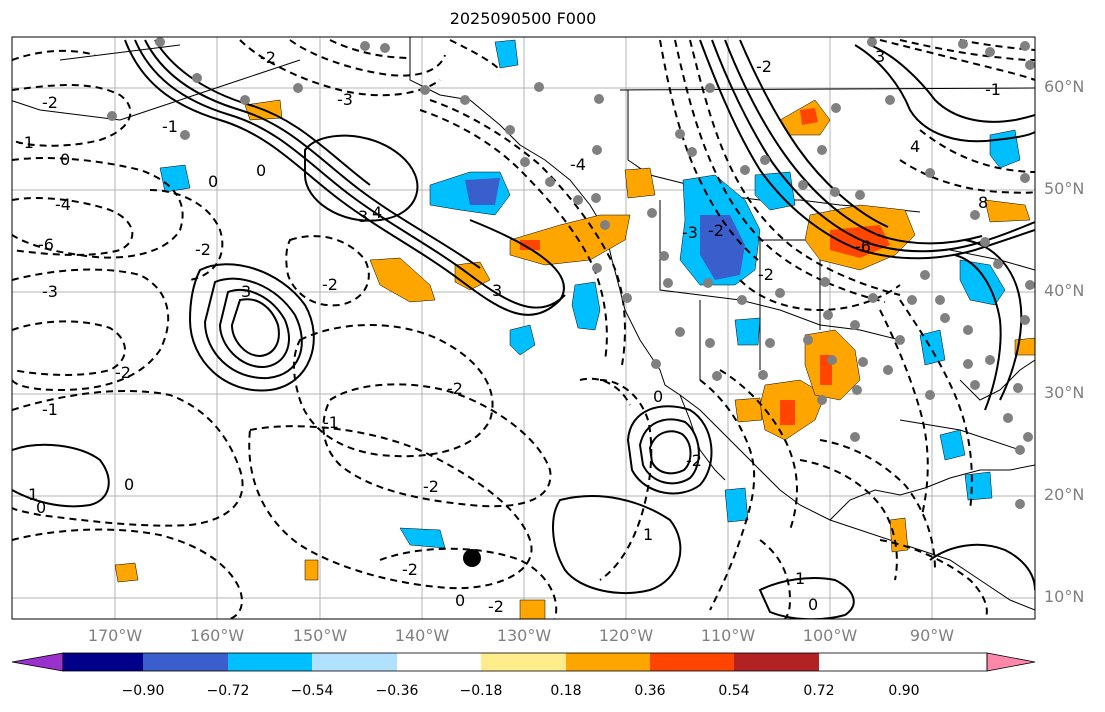 This screenshot has height=712, width=1105. What do you see at coordinates (1064, 596) in the screenshot?
I see `lat-label-10n: 10°N` at bounding box center [1064, 596].